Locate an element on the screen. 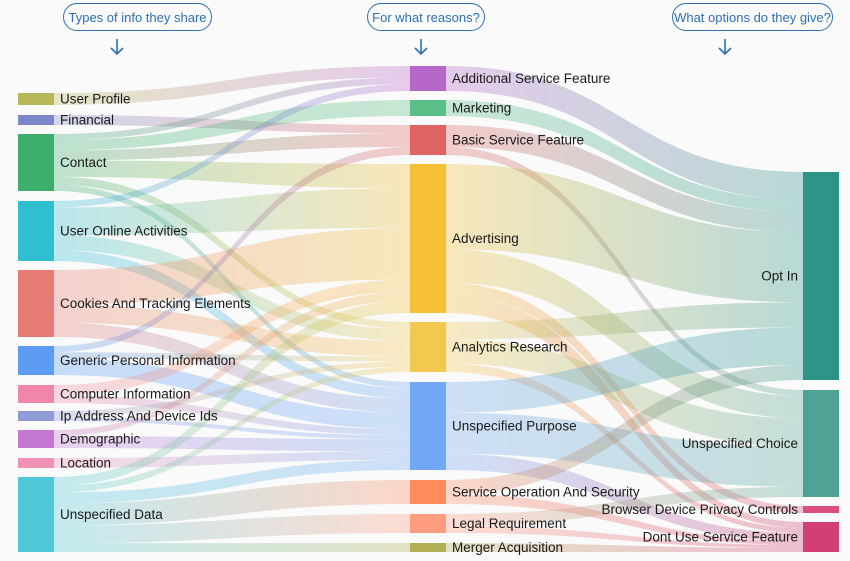  link-service_op-to-dont_use is located at coordinates (624, 519).